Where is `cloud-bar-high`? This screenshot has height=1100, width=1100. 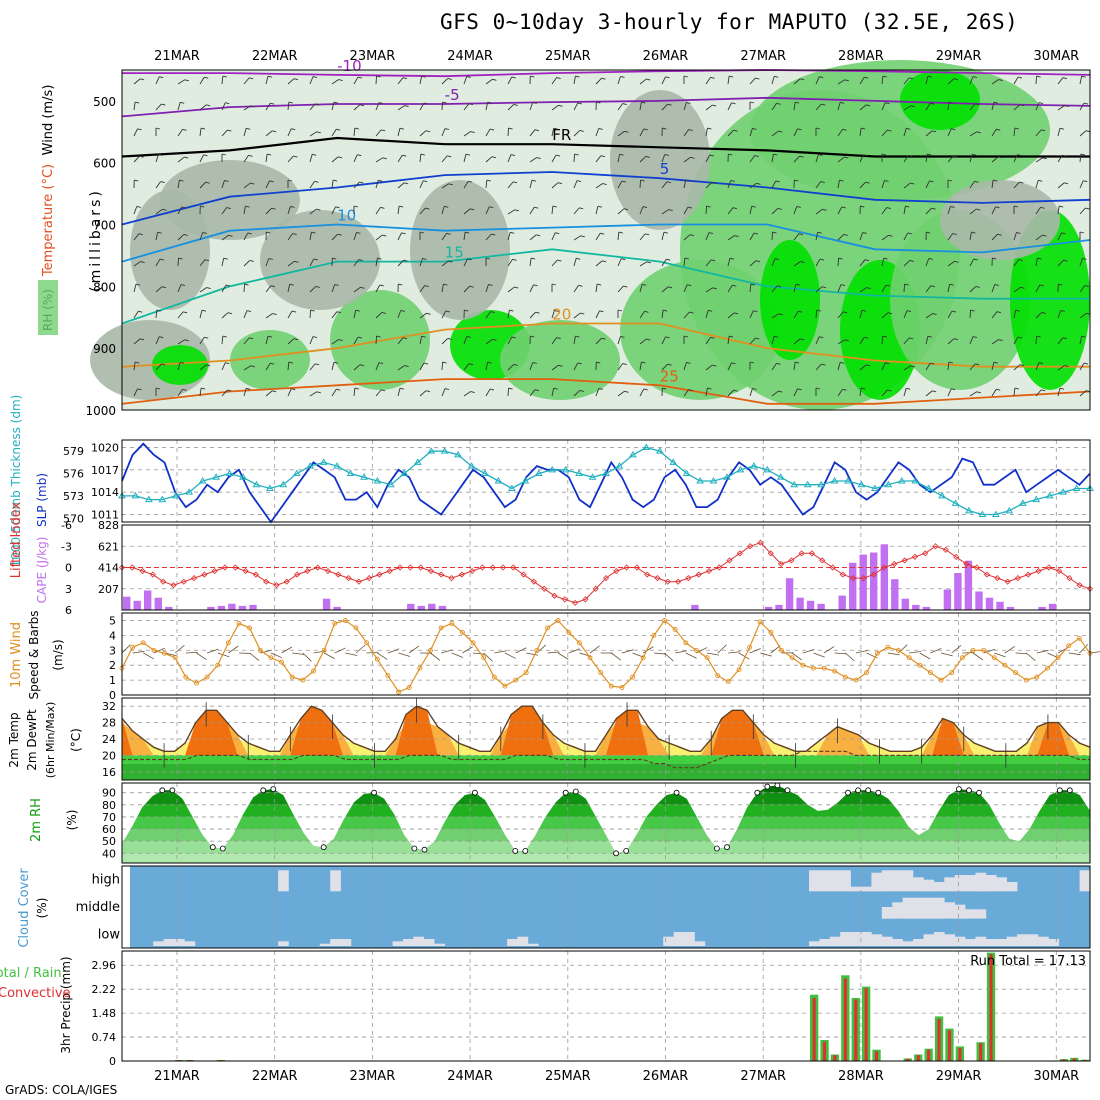 cloud-bar-high is located at coordinates (825, 881).